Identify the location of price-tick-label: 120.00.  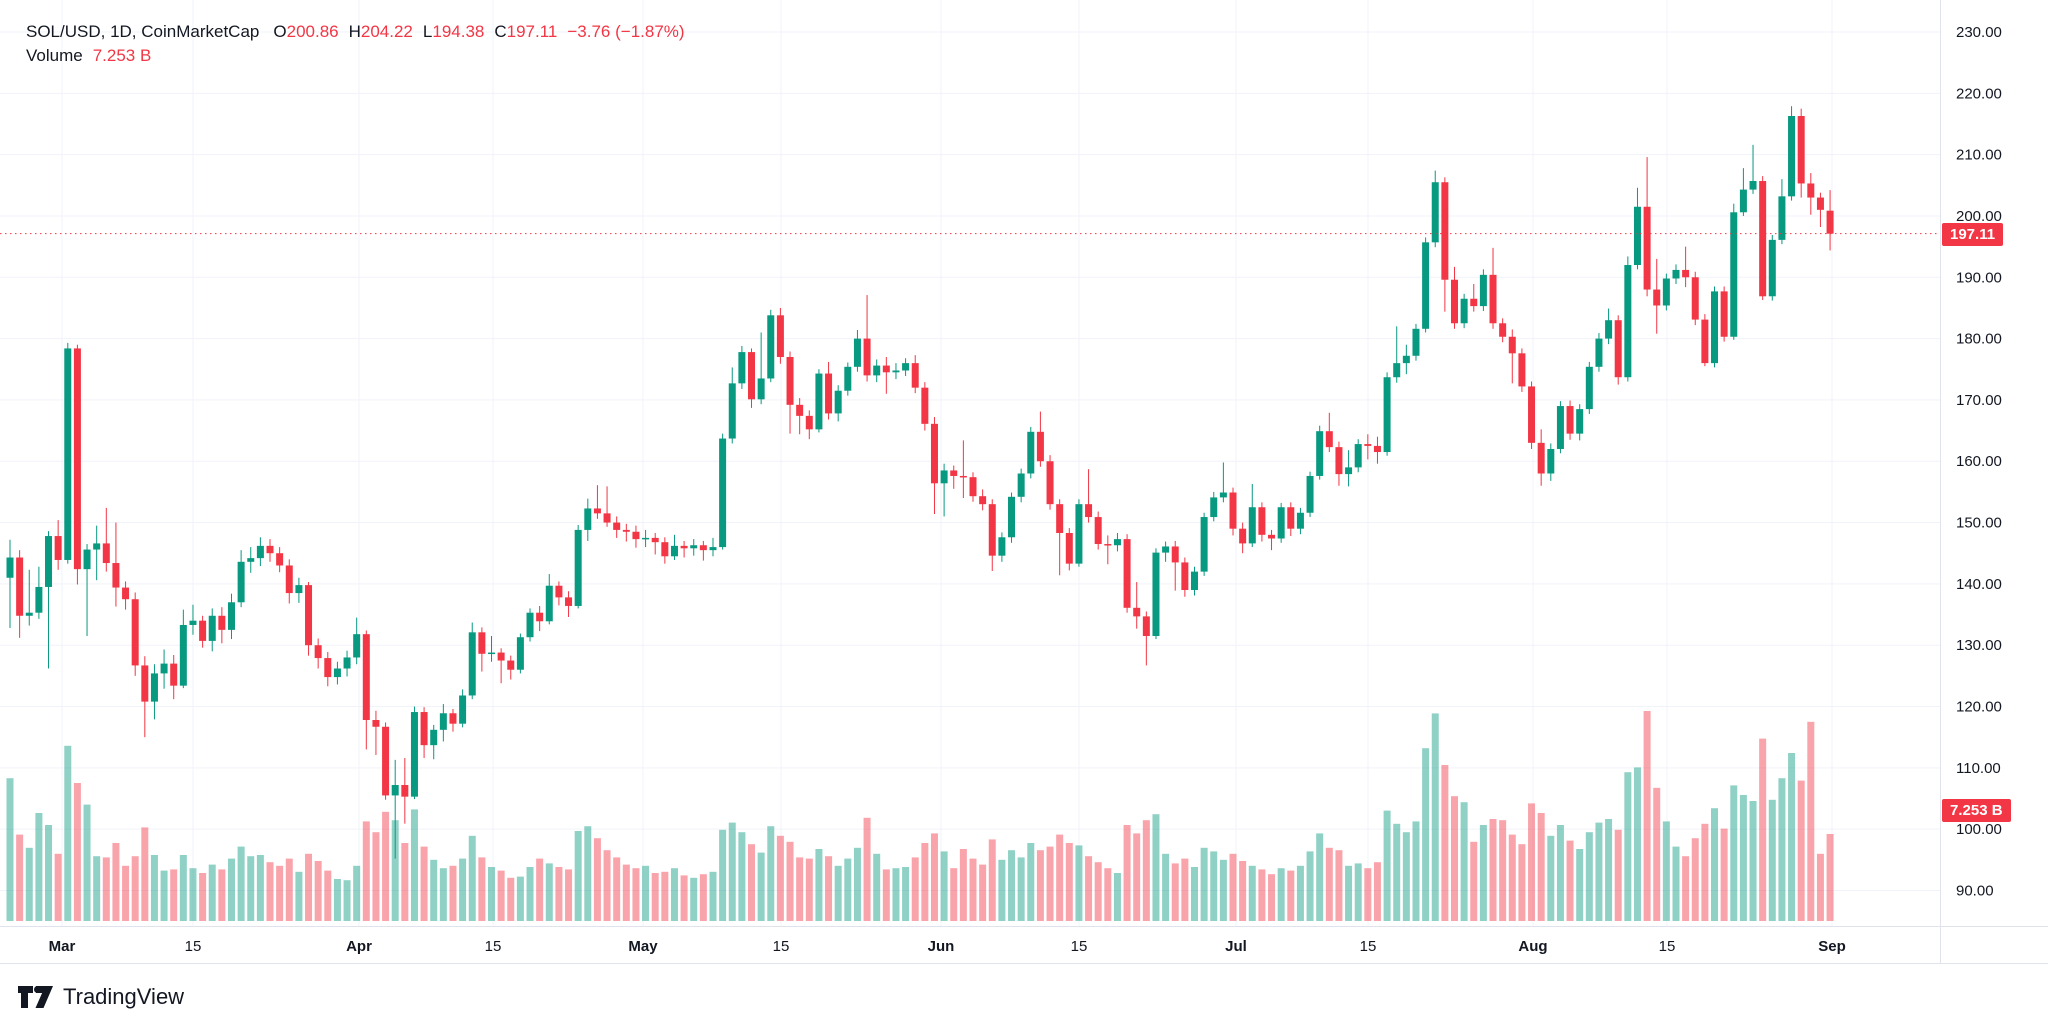
(1979, 707).